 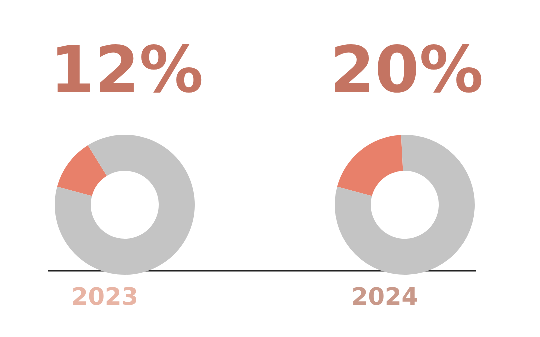 What do you see at coordinates (105, 297) in the screenshot?
I see `text: 2023` at bounding box center [105, 297].